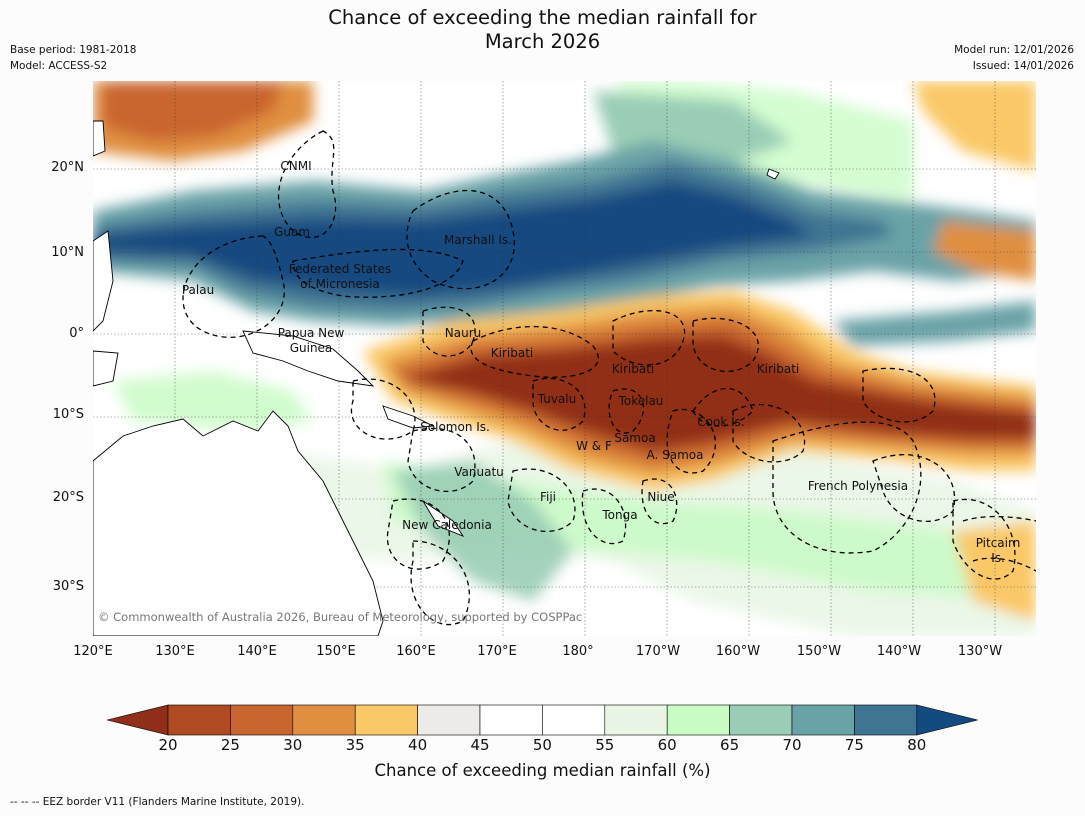 This screenshot has height=816, width=1085. Describe the element at coordinates (512, 353) in the screenshot. I see `region-label-kiribati-west: Kiribati` at that location.